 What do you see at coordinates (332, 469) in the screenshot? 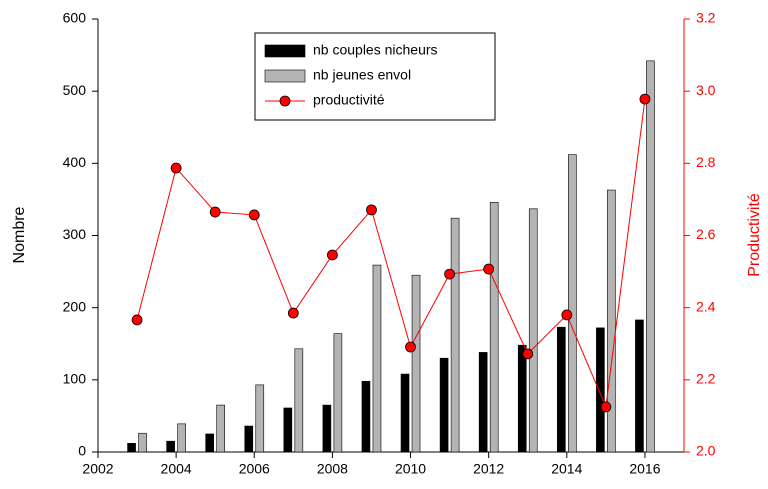
I see `x-tick-label: 2008` at bounding box center [332, 469].